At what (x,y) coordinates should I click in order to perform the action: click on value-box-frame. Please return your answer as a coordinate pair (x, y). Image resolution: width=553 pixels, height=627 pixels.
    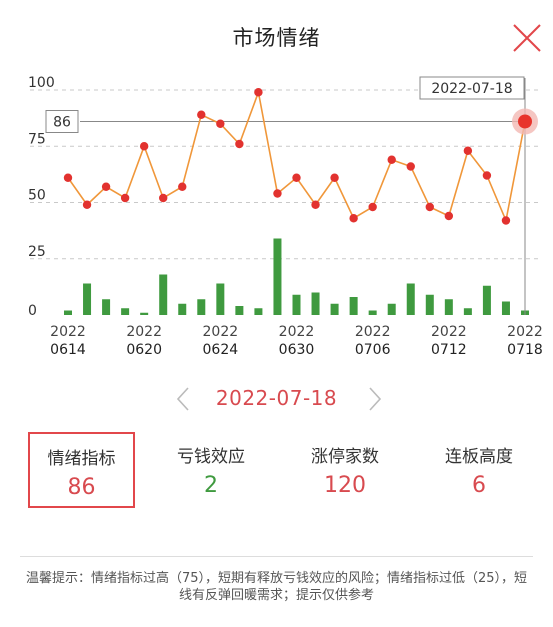
    Looking at the image, I should click on (62, 121).